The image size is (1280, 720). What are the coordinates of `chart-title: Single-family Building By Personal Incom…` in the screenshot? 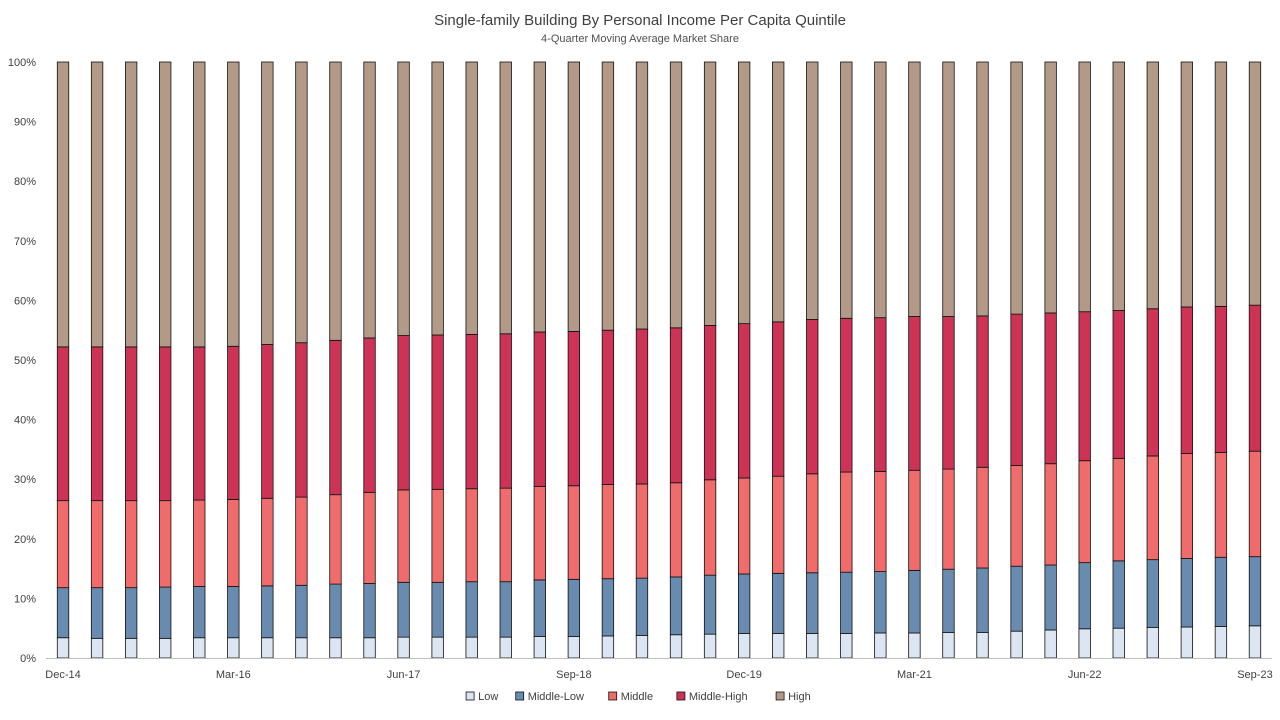 It's located at (640, 20).